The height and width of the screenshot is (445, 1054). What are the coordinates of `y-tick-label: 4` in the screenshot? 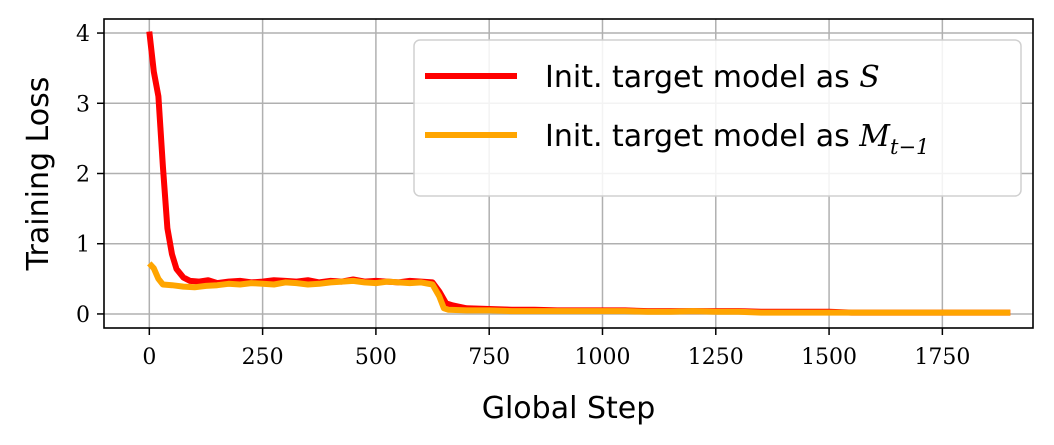 It's located at (83, 34).